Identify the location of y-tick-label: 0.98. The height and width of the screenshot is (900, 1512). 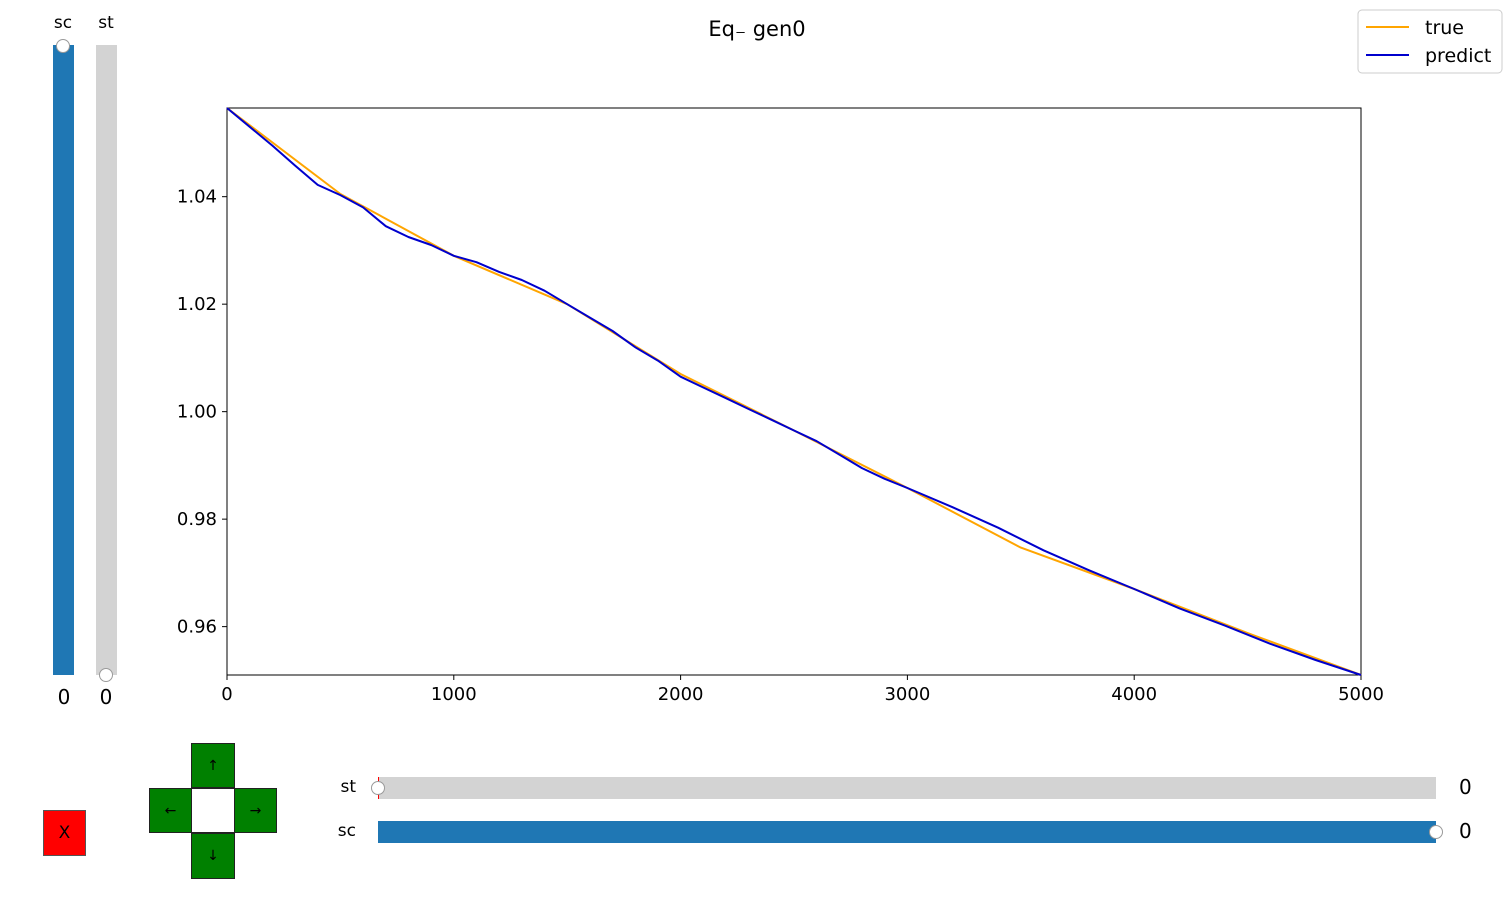
(197, 519).